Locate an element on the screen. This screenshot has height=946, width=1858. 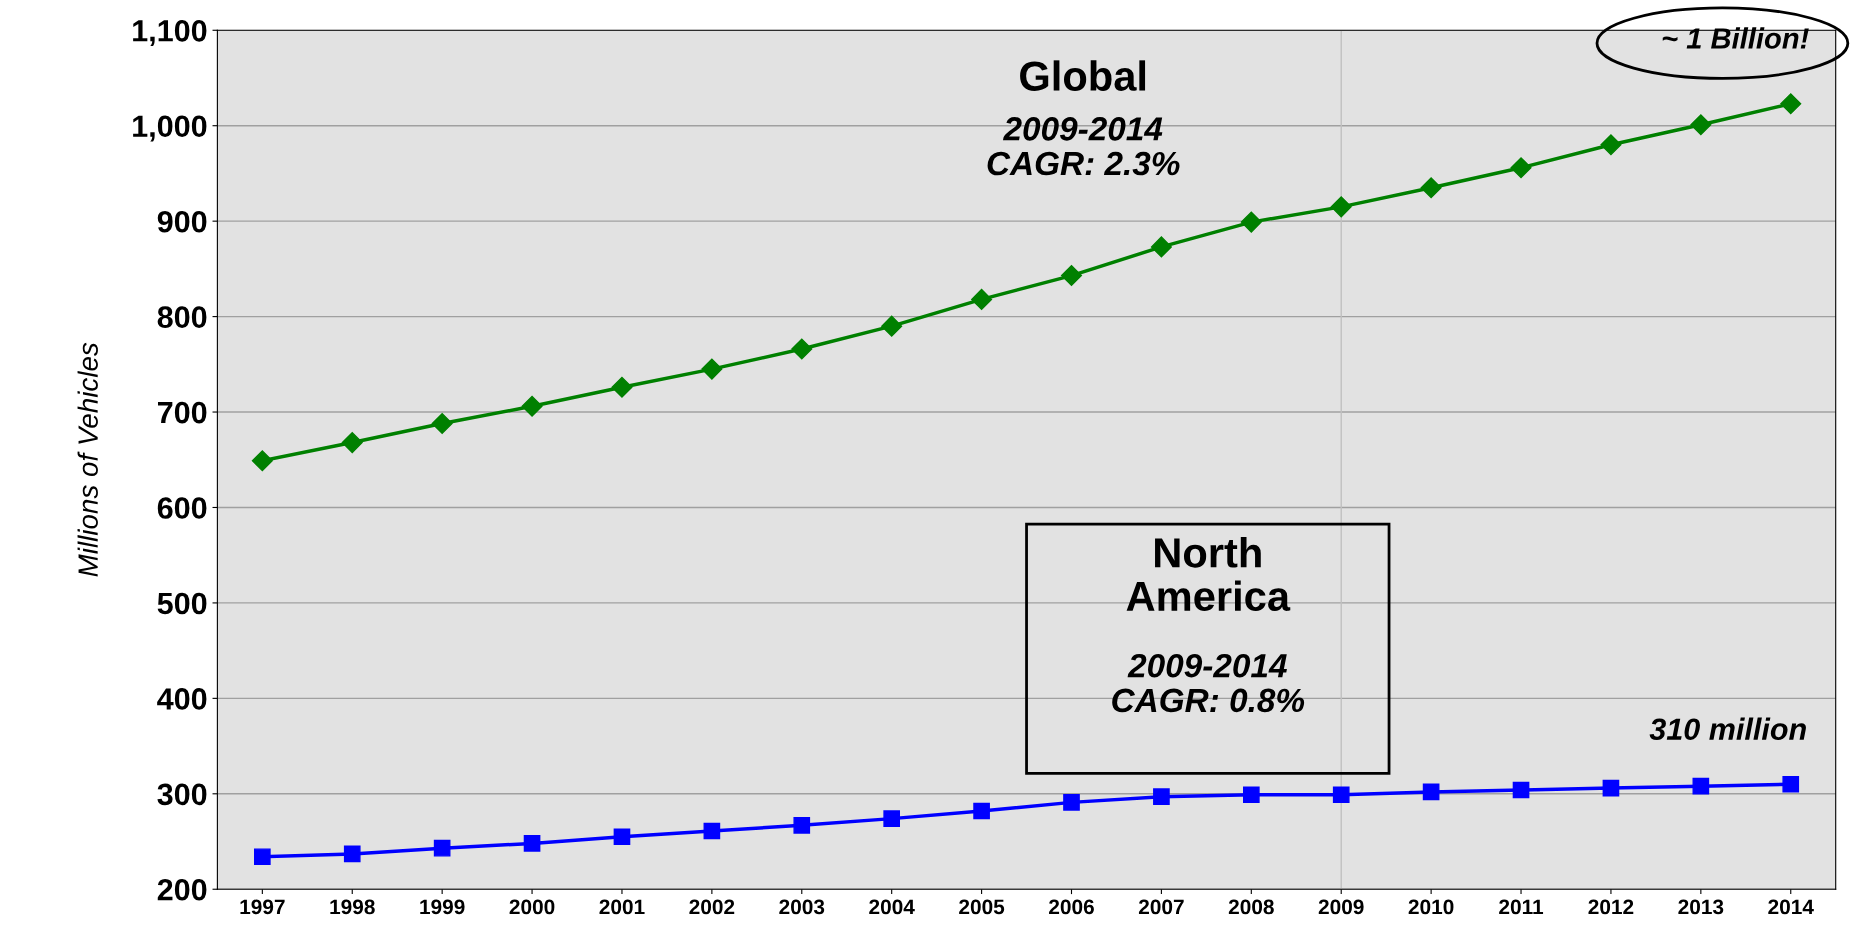
annotation: Global is located at coordinates (1083, 75).